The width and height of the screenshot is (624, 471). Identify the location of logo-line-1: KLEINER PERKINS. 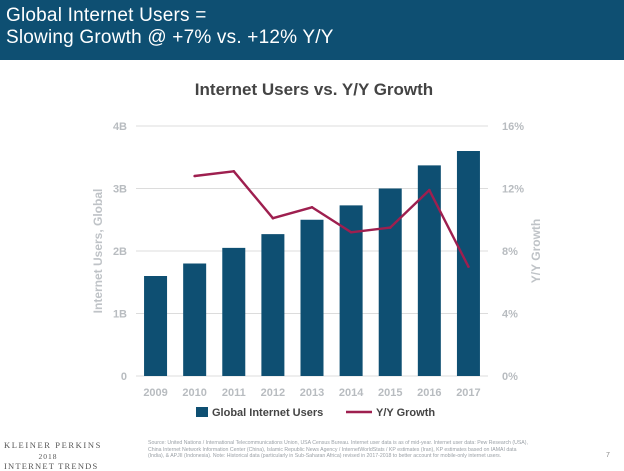
(53, 445).